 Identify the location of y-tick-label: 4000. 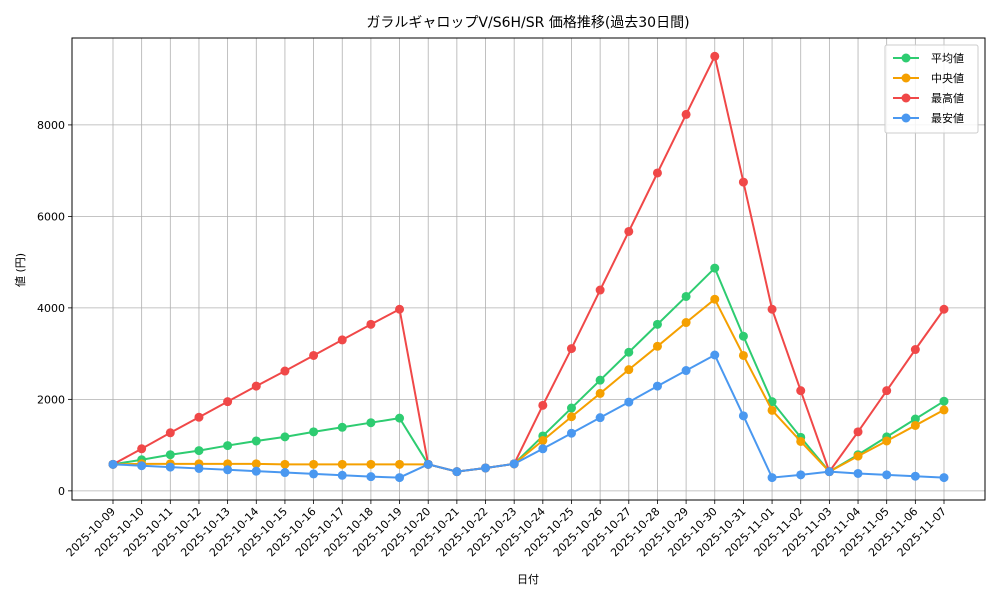
(51, 308).